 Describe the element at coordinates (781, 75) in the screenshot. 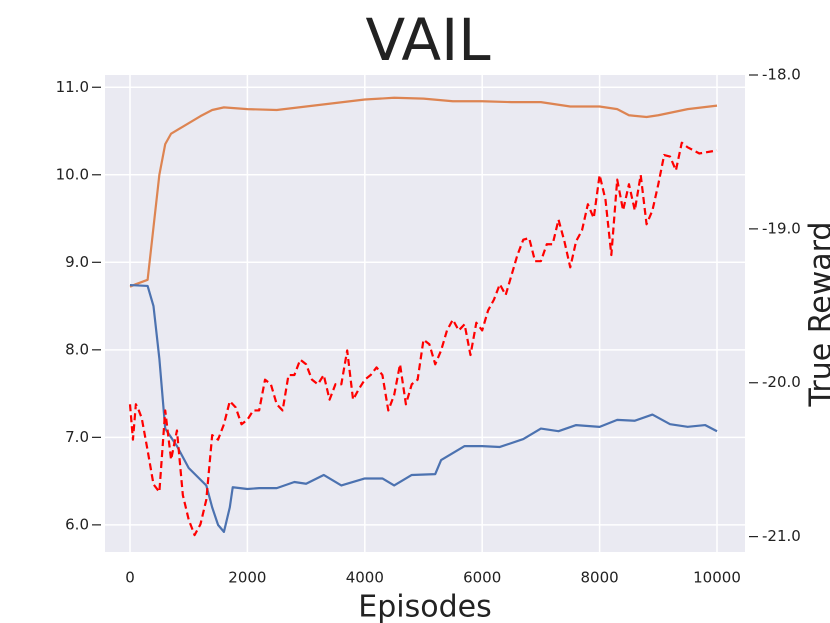

I see `y2-tick-label: -18.0` at that location.